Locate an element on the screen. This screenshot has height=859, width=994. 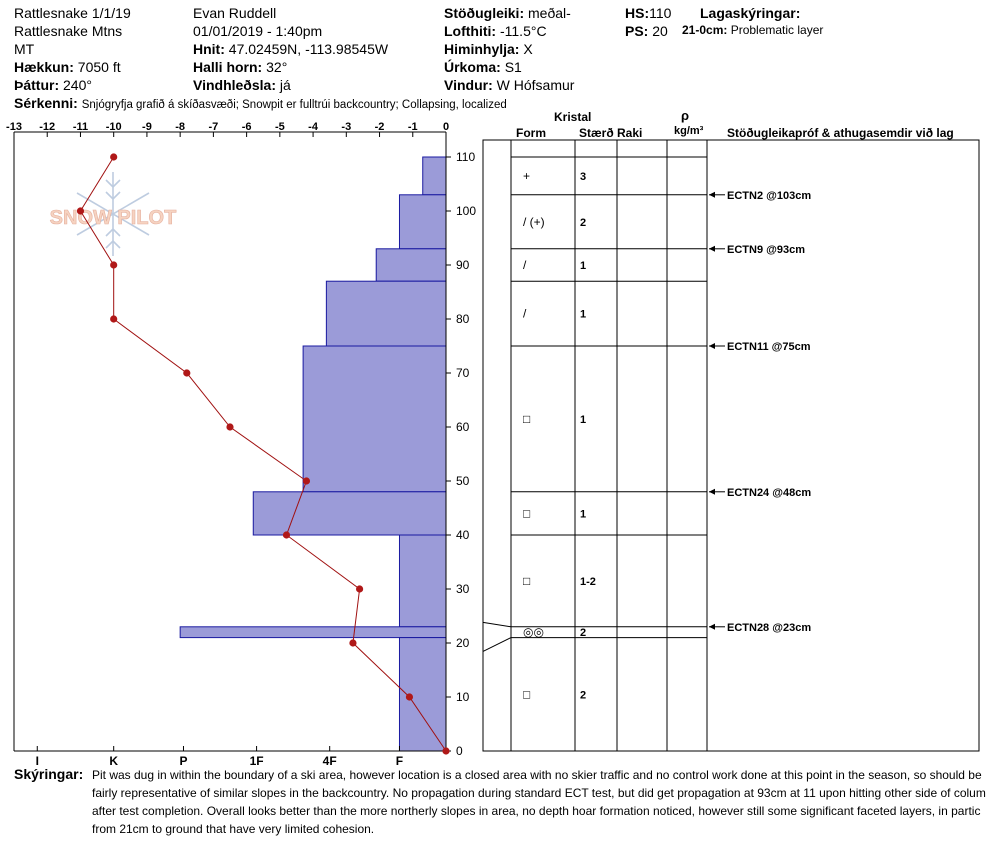
depth-tick-label: 0 is located at coordinates (459, 751).